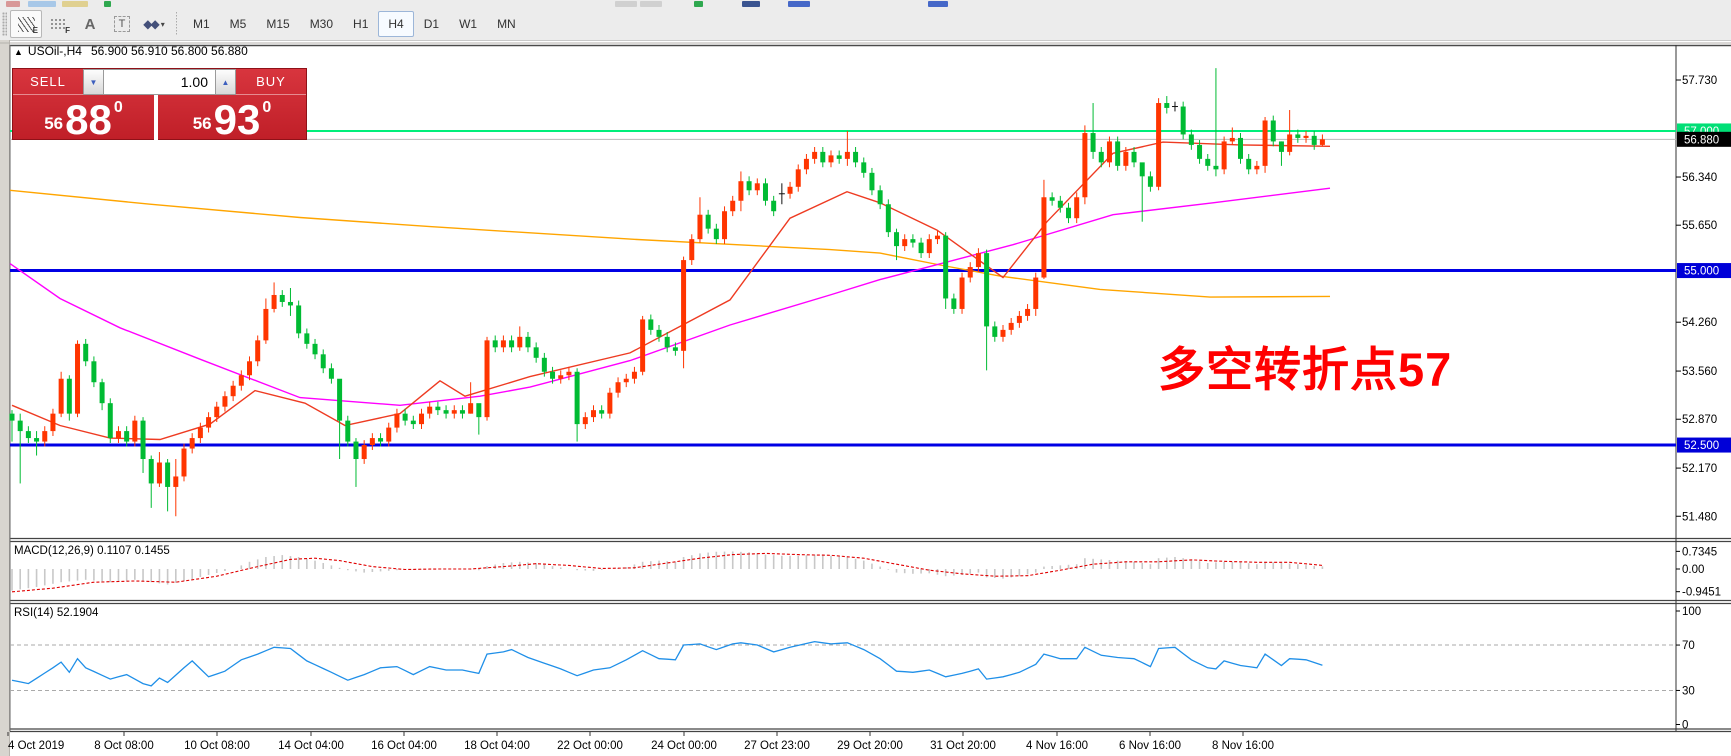 The width and height of the screenshot is (1731, 756). I want to click on sell-price-sup: 0, so click(118, 107).